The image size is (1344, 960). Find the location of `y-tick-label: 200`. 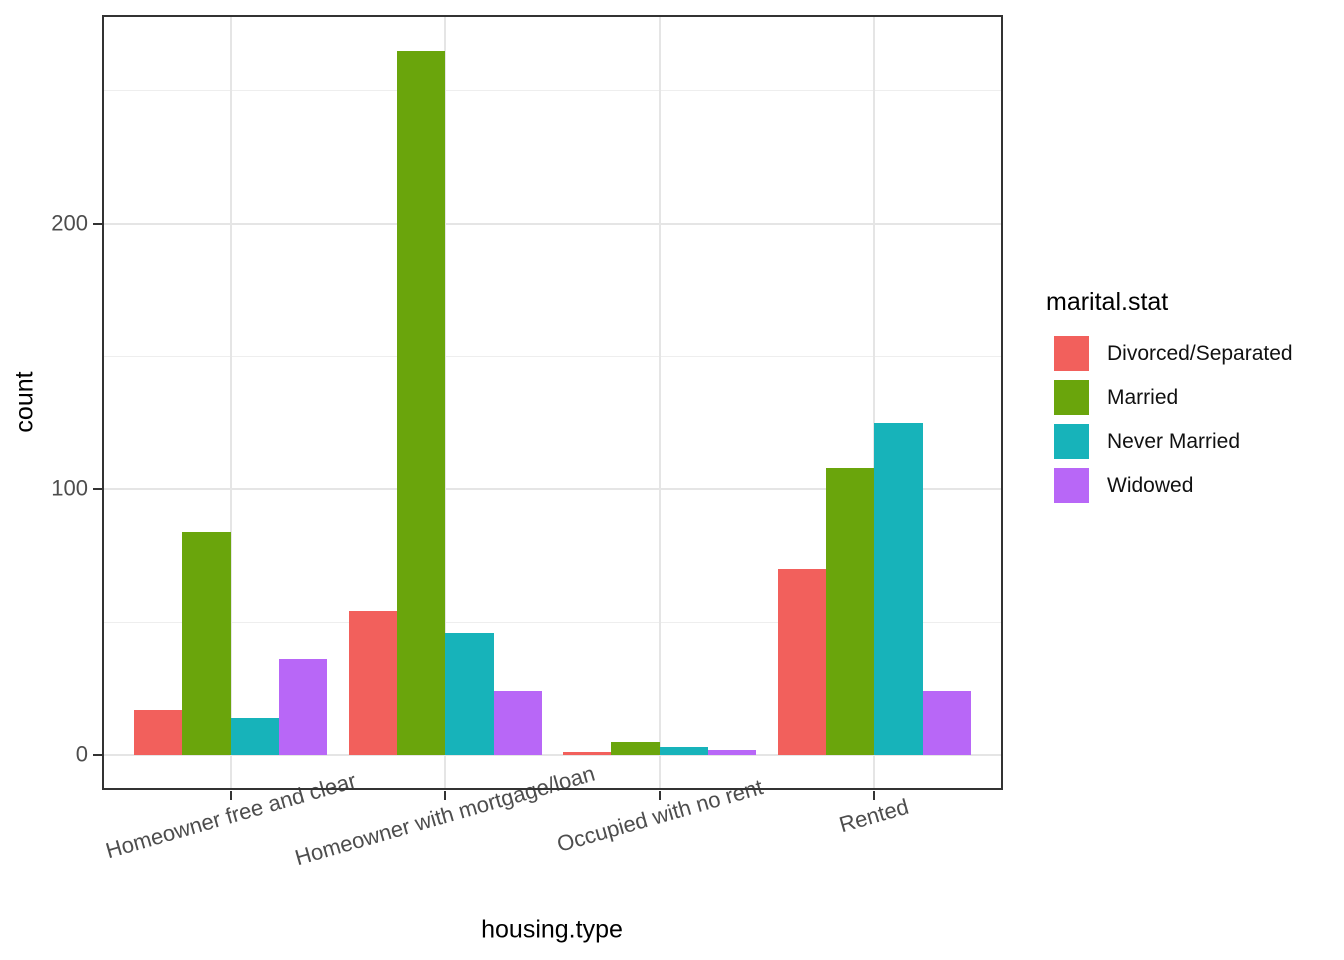

y-tick-label: 200 is located at coordinates (69, 223).